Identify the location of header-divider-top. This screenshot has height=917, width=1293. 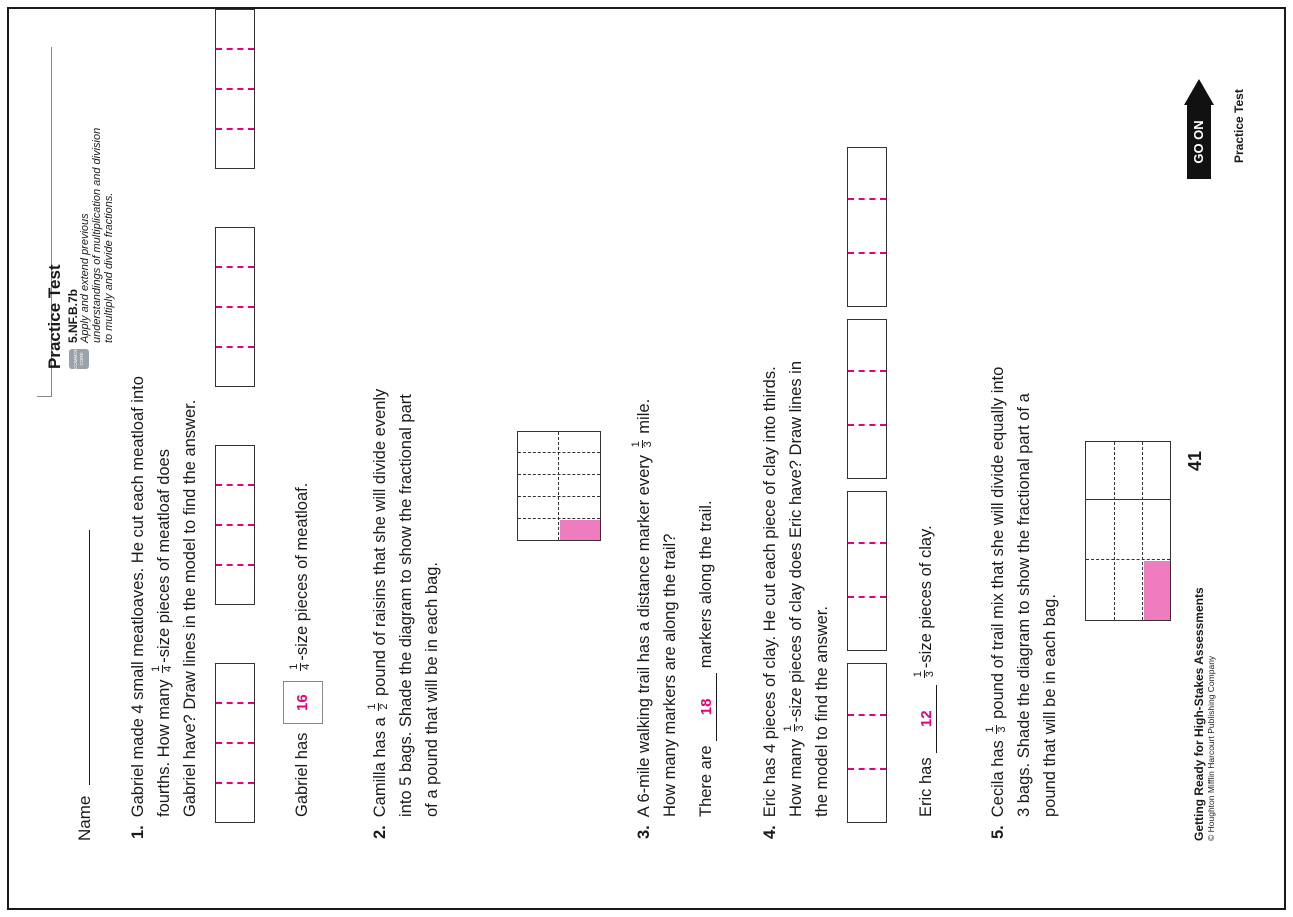
(43, 396).